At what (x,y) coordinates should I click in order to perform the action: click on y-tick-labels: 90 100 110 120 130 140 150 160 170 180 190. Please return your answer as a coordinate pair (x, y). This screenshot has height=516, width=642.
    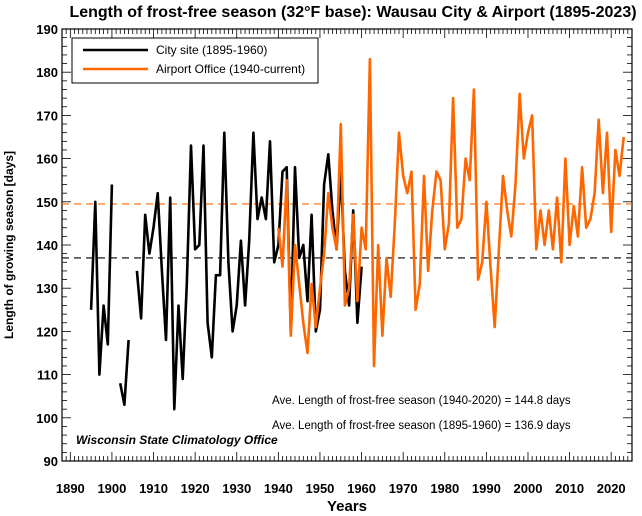
    Looking at the image, I should click on (47, 245).